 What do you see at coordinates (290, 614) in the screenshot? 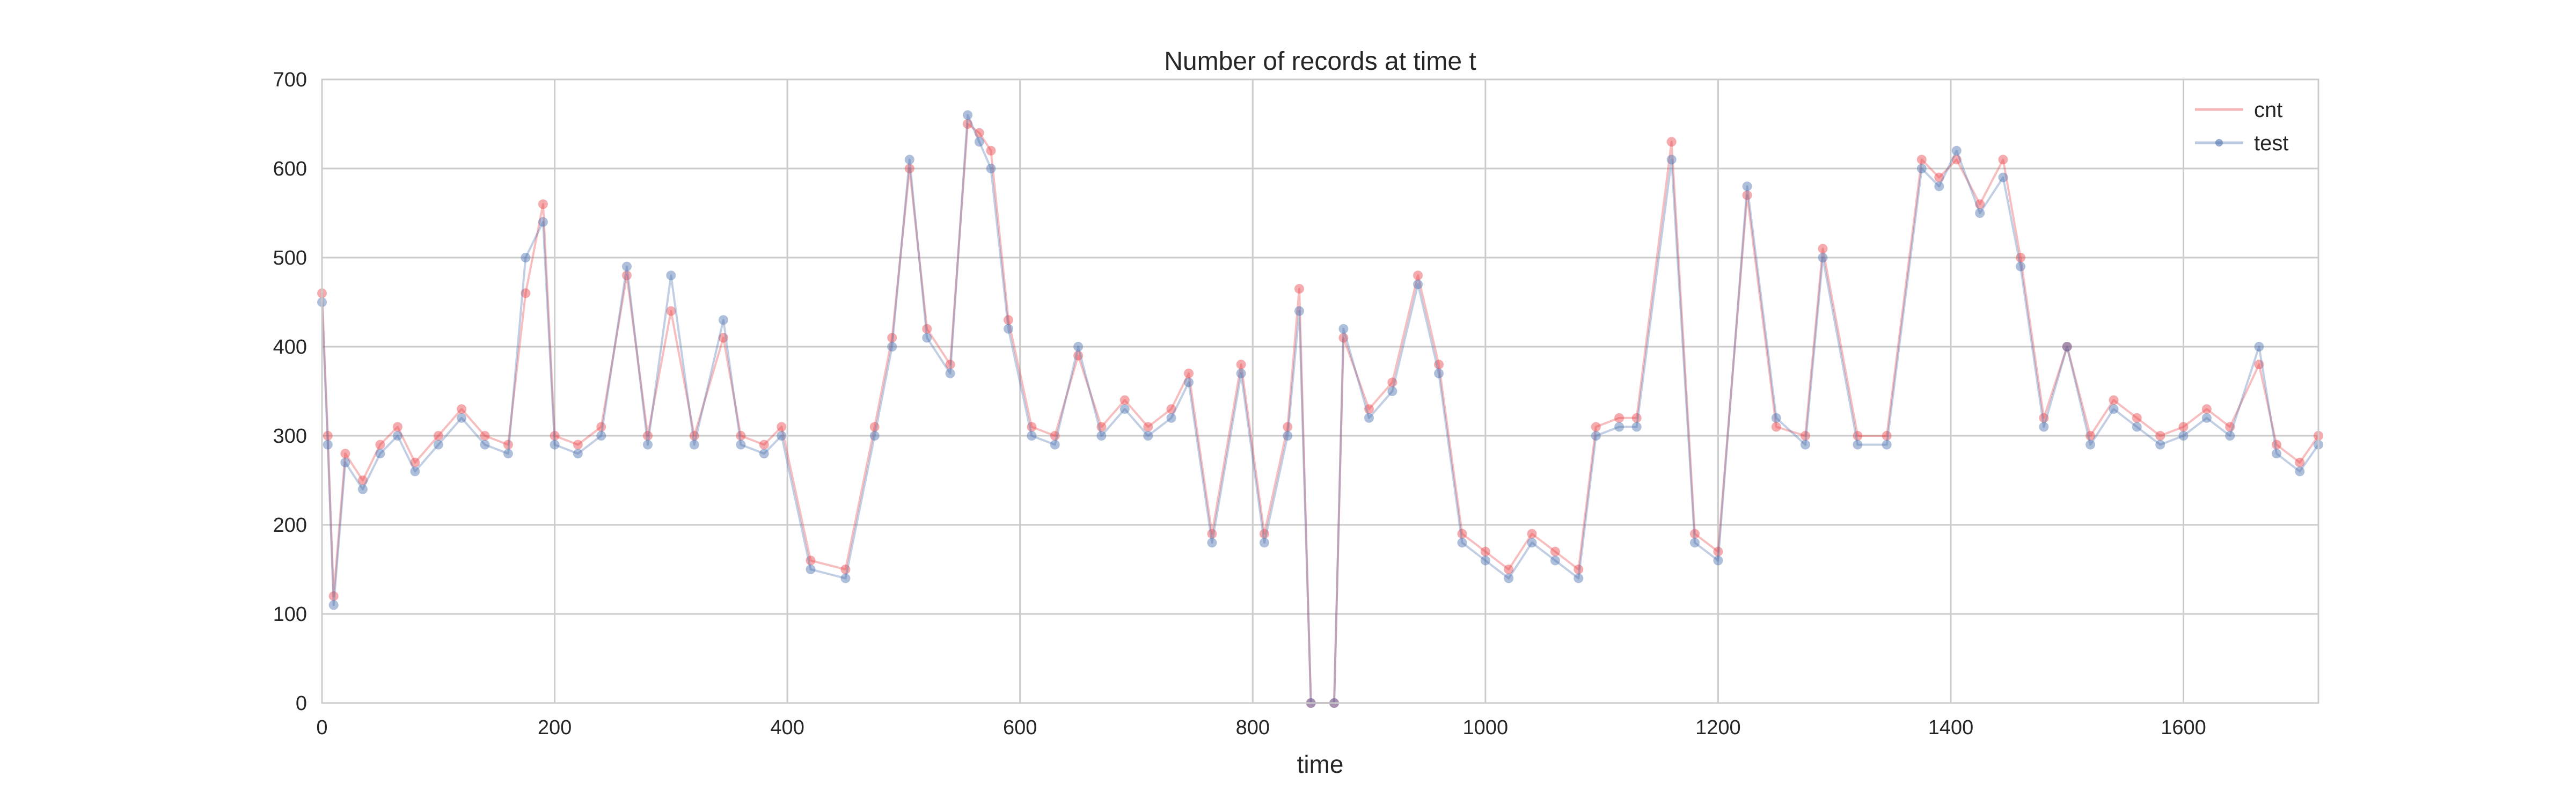
I see `y-tick-label-1: 100` at bounding box center [290, 614].